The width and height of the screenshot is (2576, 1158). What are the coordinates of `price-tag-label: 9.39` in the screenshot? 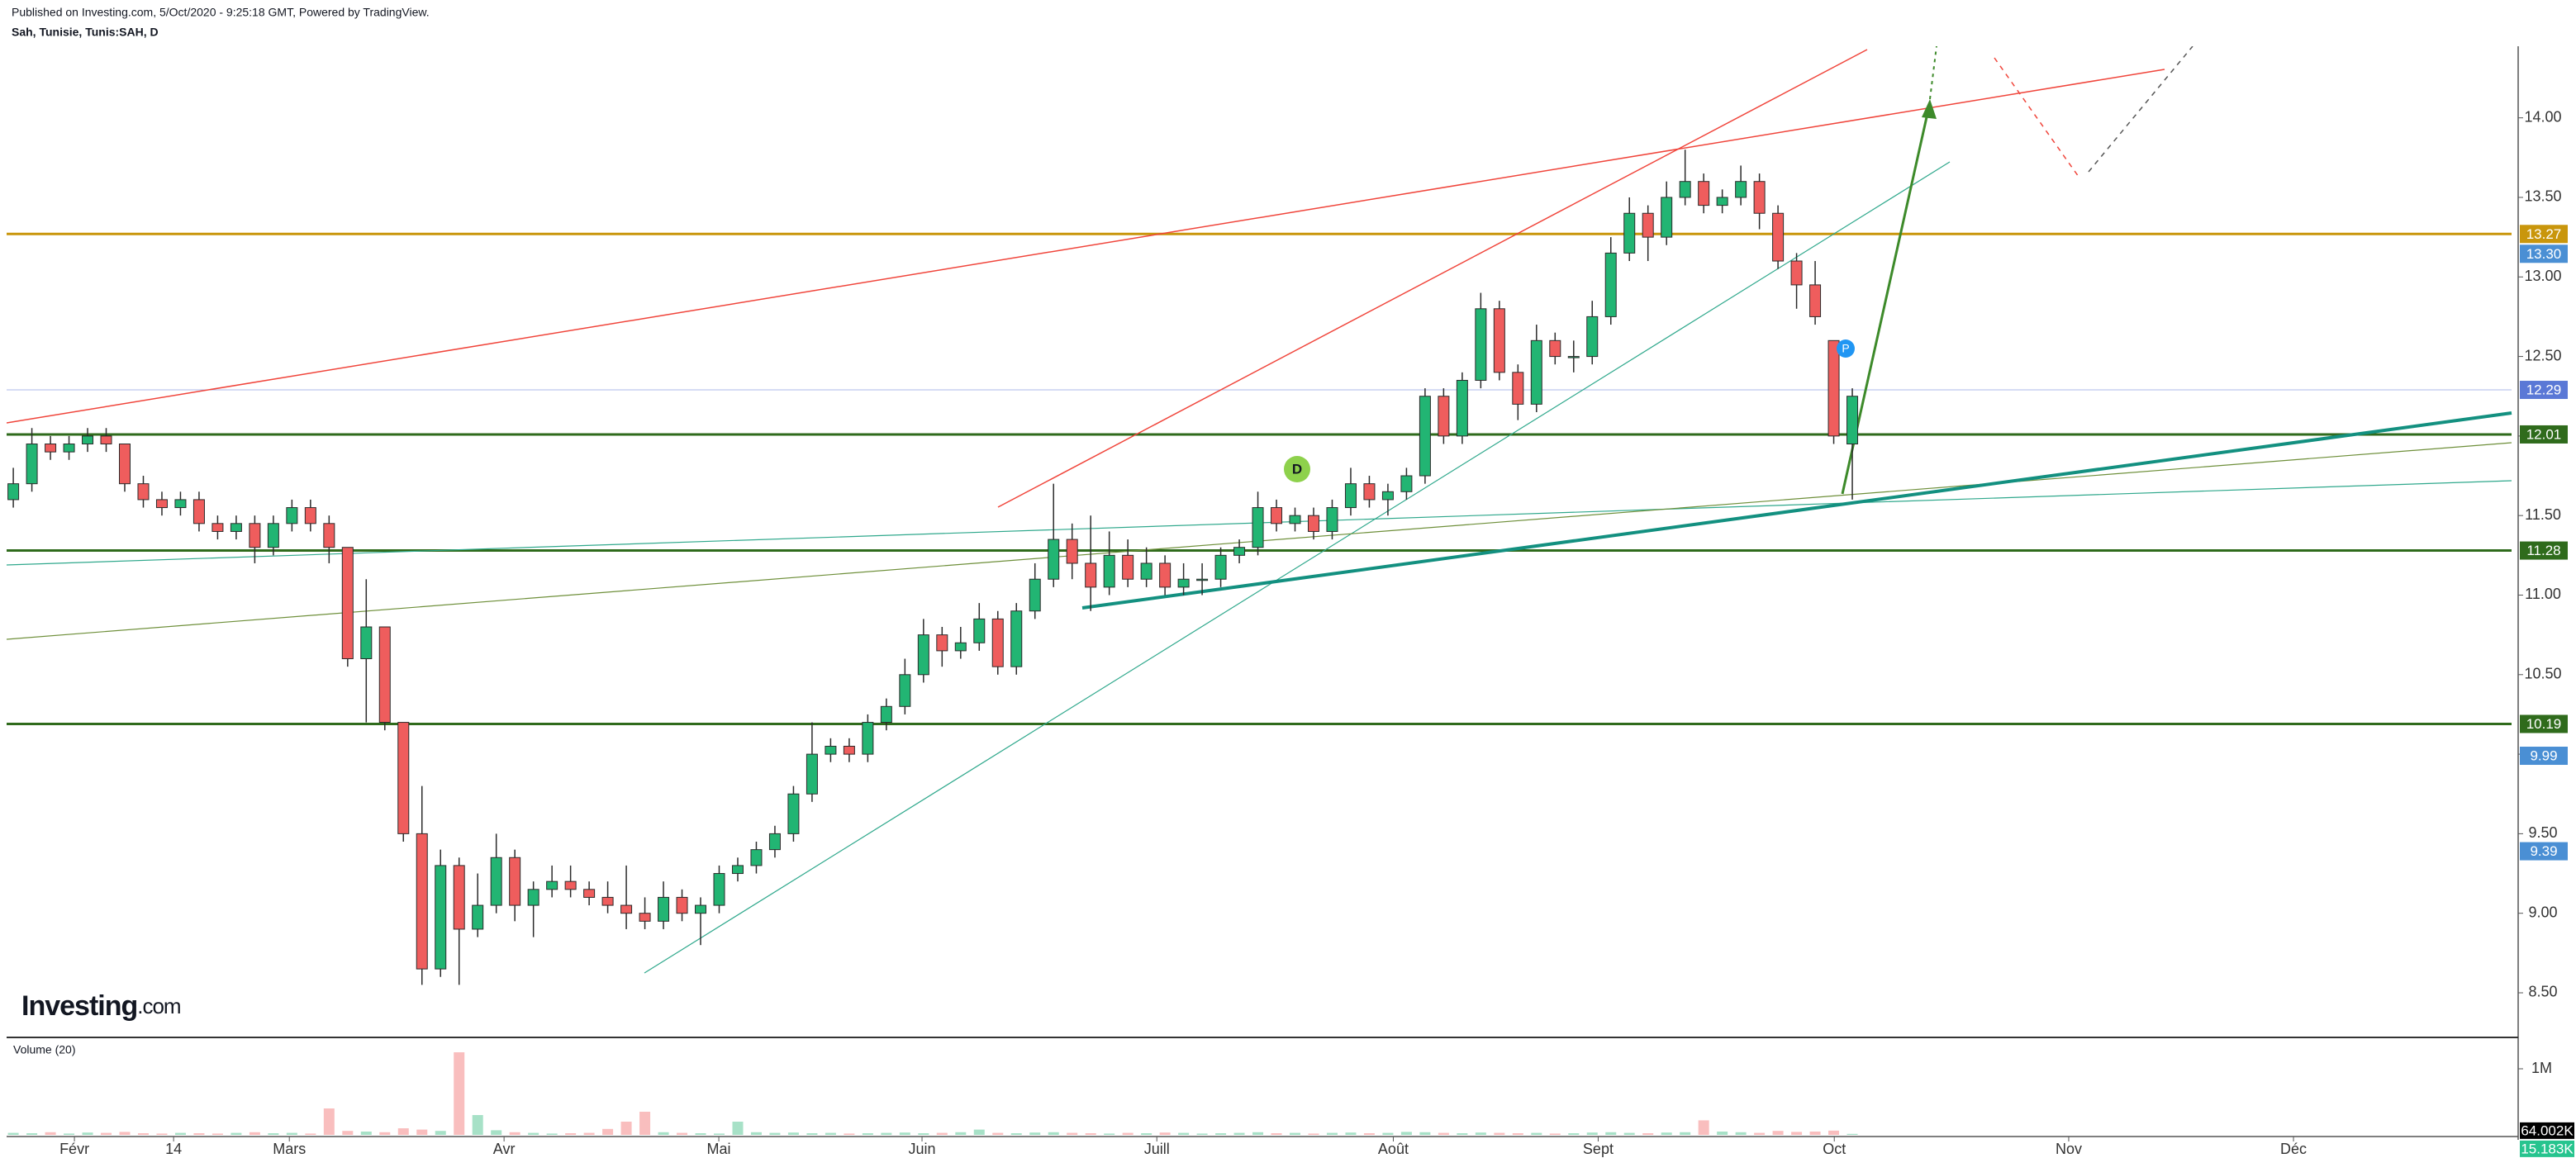 It's located at (2543, 851).